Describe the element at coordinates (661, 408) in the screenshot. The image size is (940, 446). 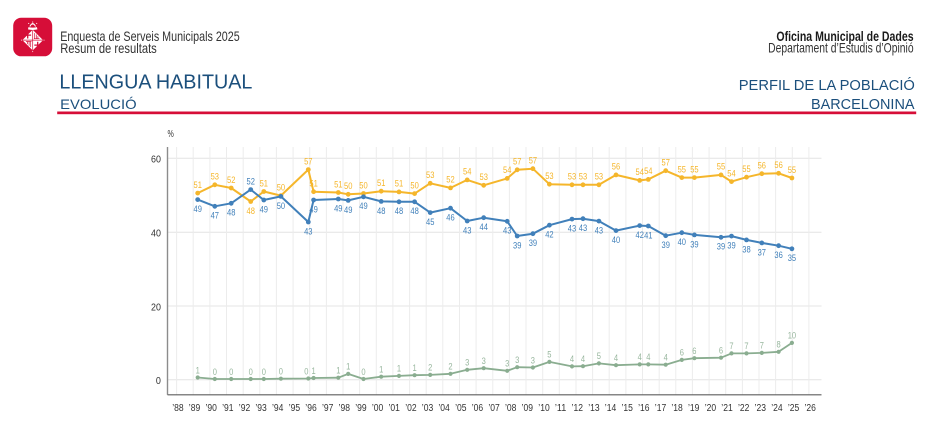
I see `svg-text: ’17` at that location.